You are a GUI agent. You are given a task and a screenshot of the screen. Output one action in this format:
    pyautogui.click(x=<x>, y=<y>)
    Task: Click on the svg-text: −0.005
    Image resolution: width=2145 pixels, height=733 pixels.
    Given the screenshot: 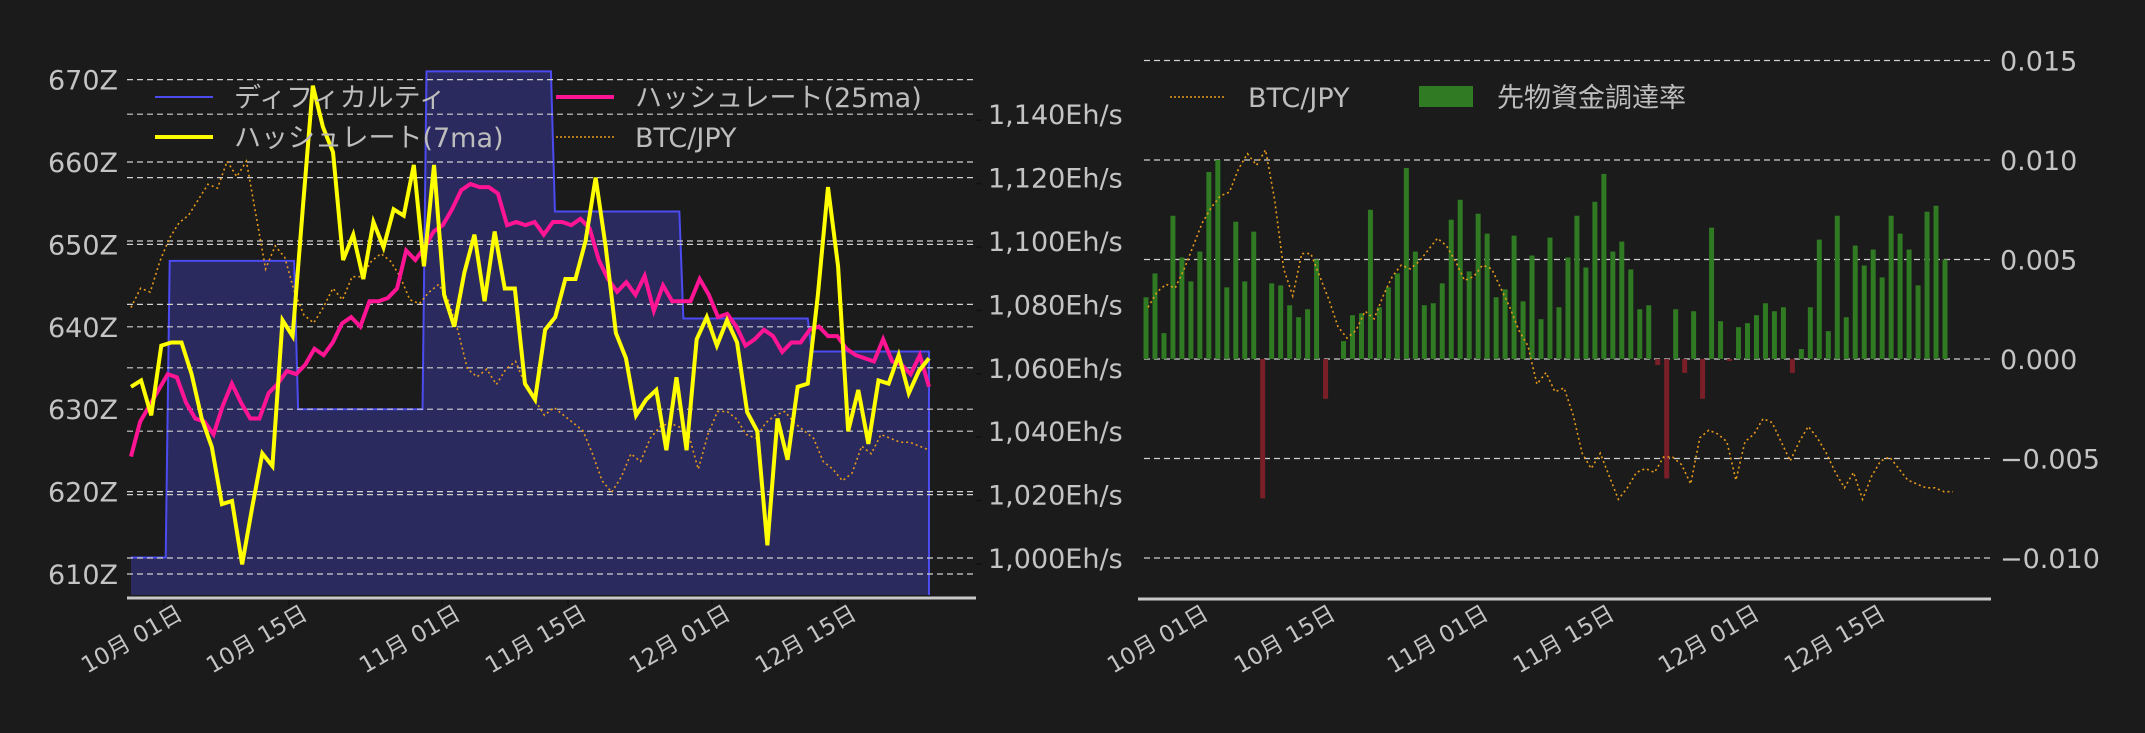 What is the action you would take?
    pyautogui.click(x=2050, y=460)
    